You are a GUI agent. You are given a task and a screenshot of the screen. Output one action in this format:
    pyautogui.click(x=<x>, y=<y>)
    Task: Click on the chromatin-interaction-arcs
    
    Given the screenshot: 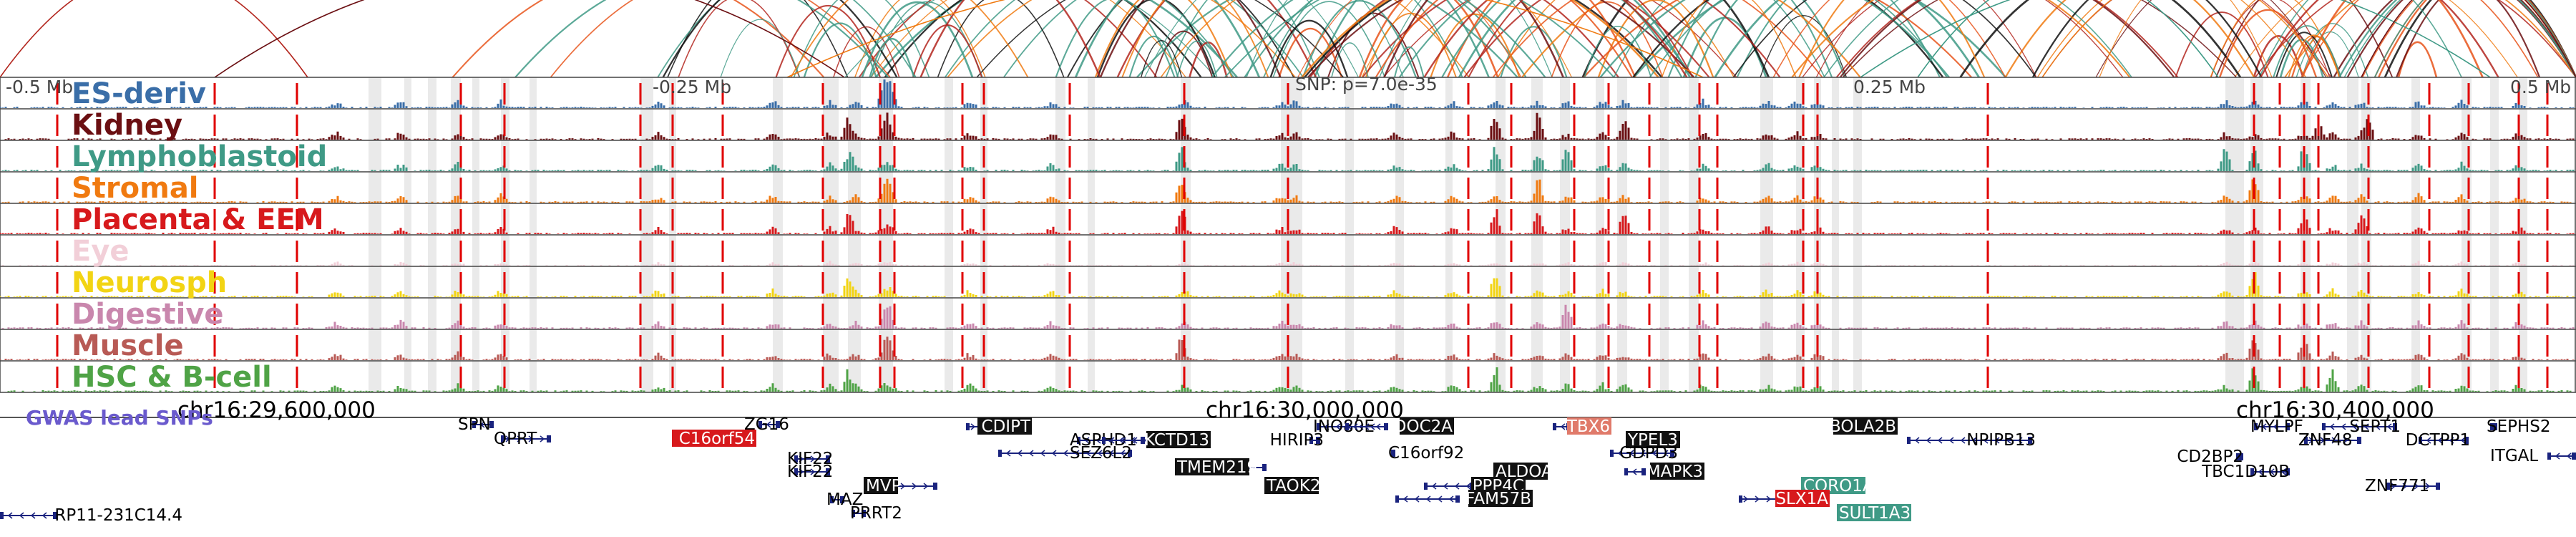 What is the action you would take?
    pyautogui.click(x=1288, y=39)
    